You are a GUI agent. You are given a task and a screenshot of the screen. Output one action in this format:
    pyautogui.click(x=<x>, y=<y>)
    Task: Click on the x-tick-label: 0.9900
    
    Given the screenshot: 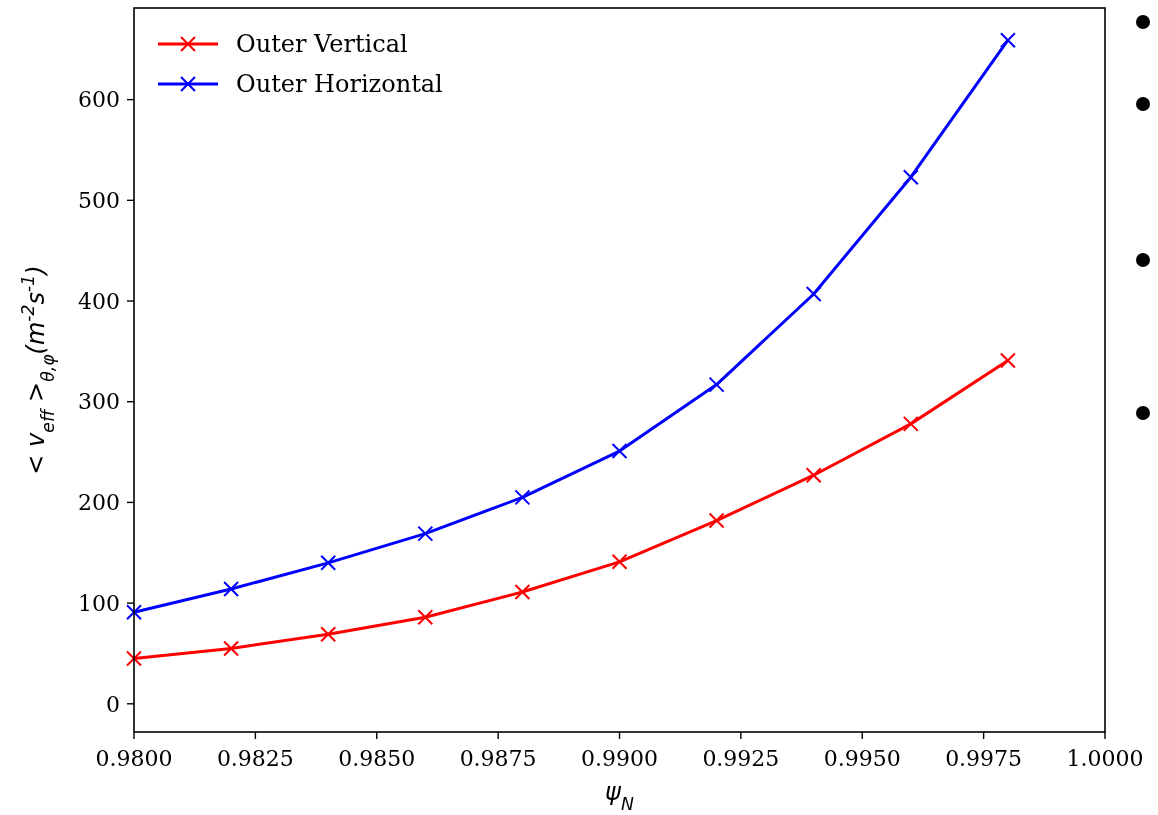 What is the action you would take?
    pyautogui.click(x=619, y=758)
    